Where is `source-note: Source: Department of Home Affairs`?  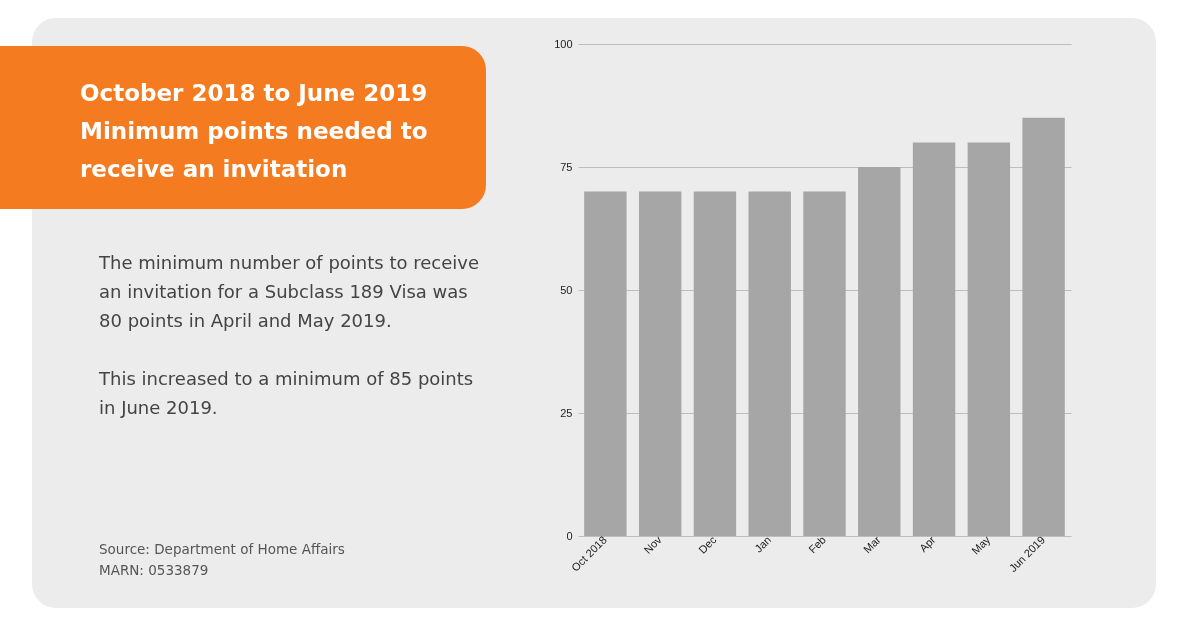
source-note: Source: Department of Home Affairs is located at coordinates (222, 549).